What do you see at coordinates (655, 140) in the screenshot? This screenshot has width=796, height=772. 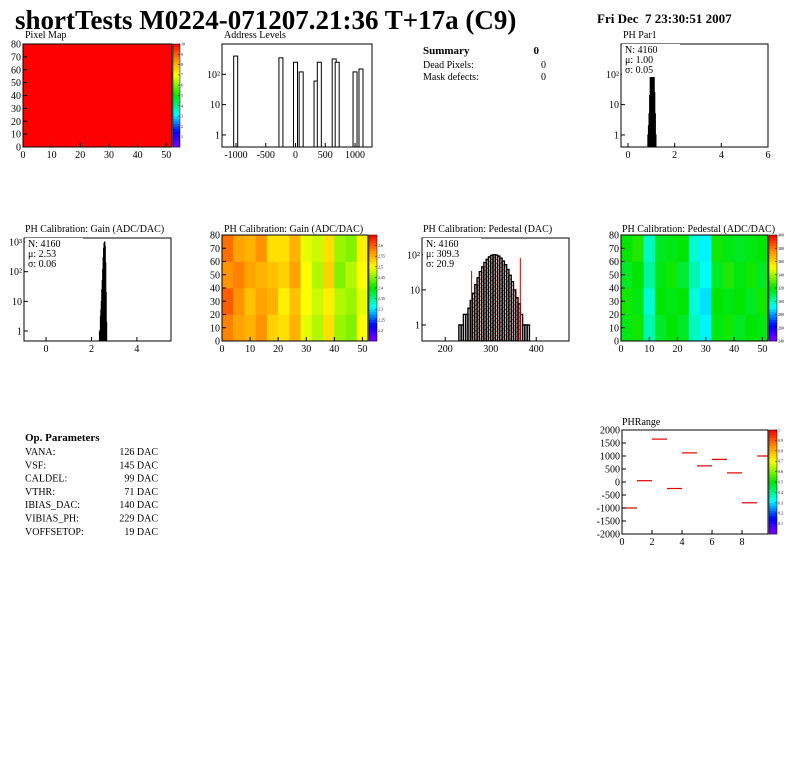 I see `hist-bin` at bounding box center [655, 140].